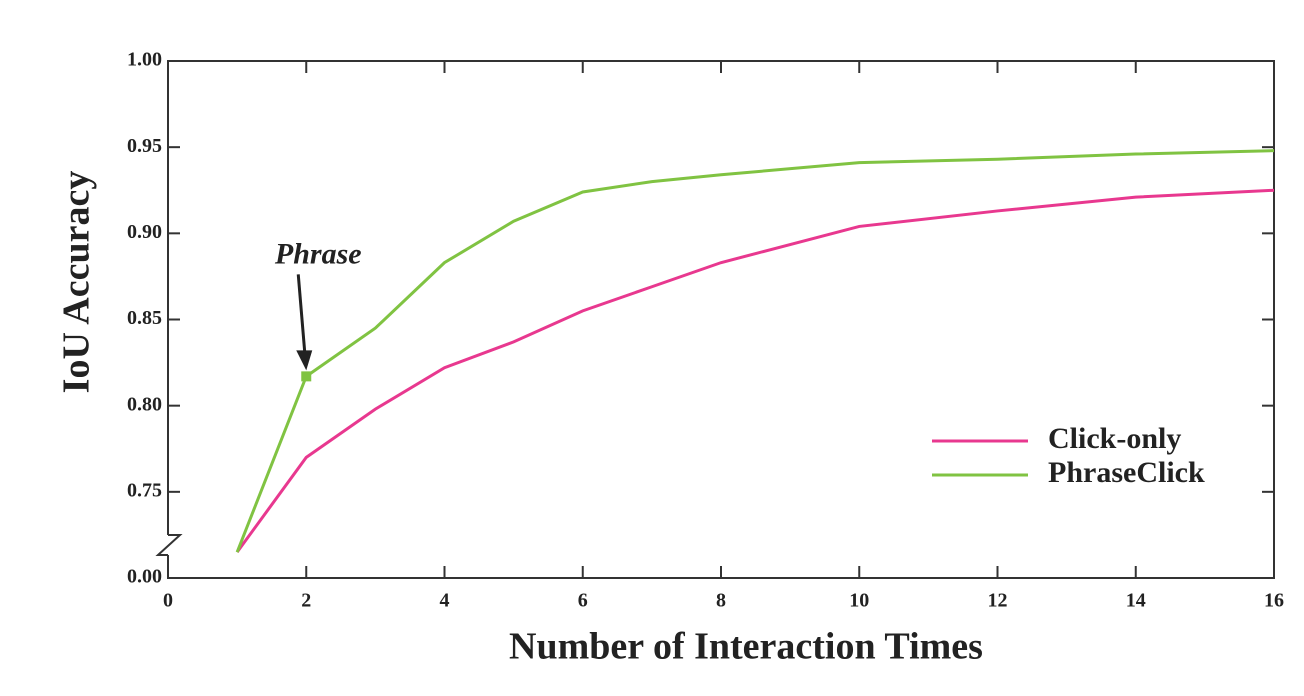 The height and width of the screenshot is (696, 1304). Describe the element at coordinates (169, 545) in the screenshot. I see `axis-break` at that location.